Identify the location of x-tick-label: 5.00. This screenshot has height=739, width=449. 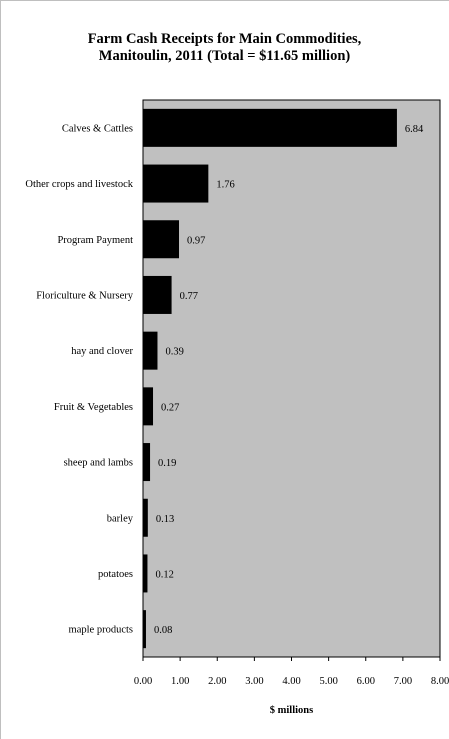
(328, 681).